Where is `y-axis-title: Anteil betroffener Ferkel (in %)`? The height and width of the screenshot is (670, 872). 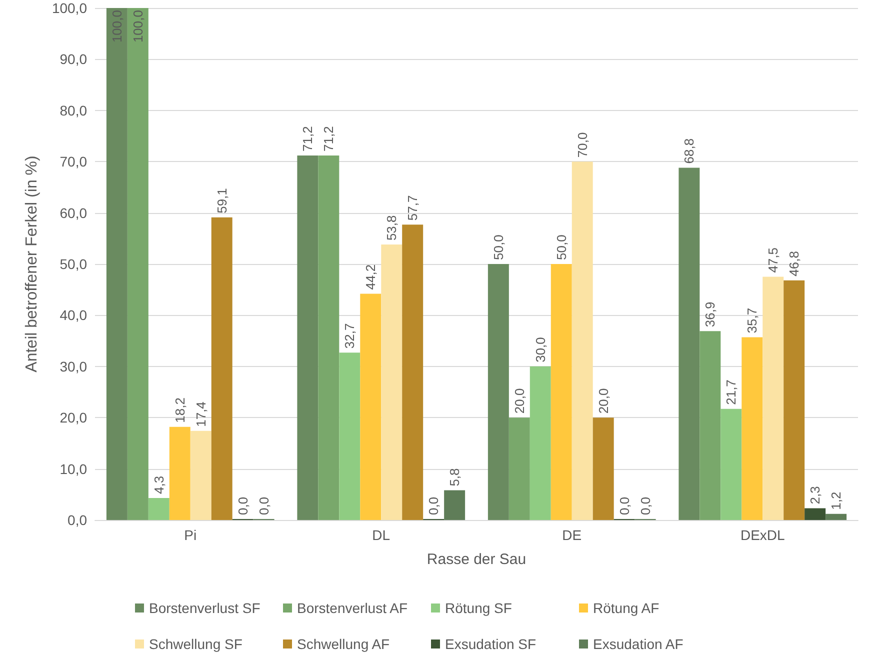 y-axis-title: Anteil betroffener Ferkel (in %) is located at coordinates (32, 264).